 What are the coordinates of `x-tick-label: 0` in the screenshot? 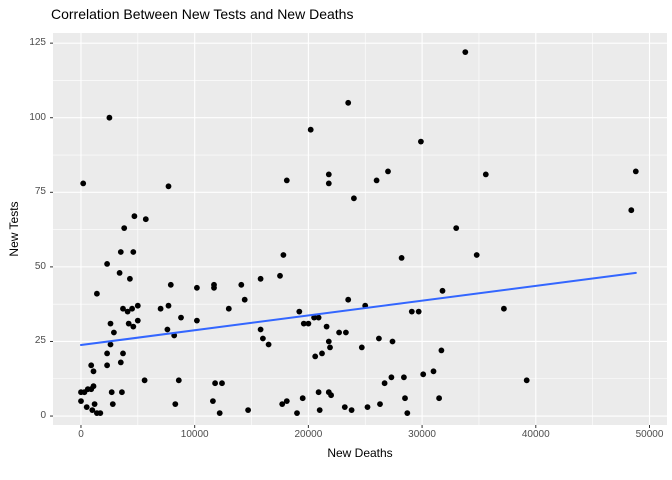 It's located at (81, 434).